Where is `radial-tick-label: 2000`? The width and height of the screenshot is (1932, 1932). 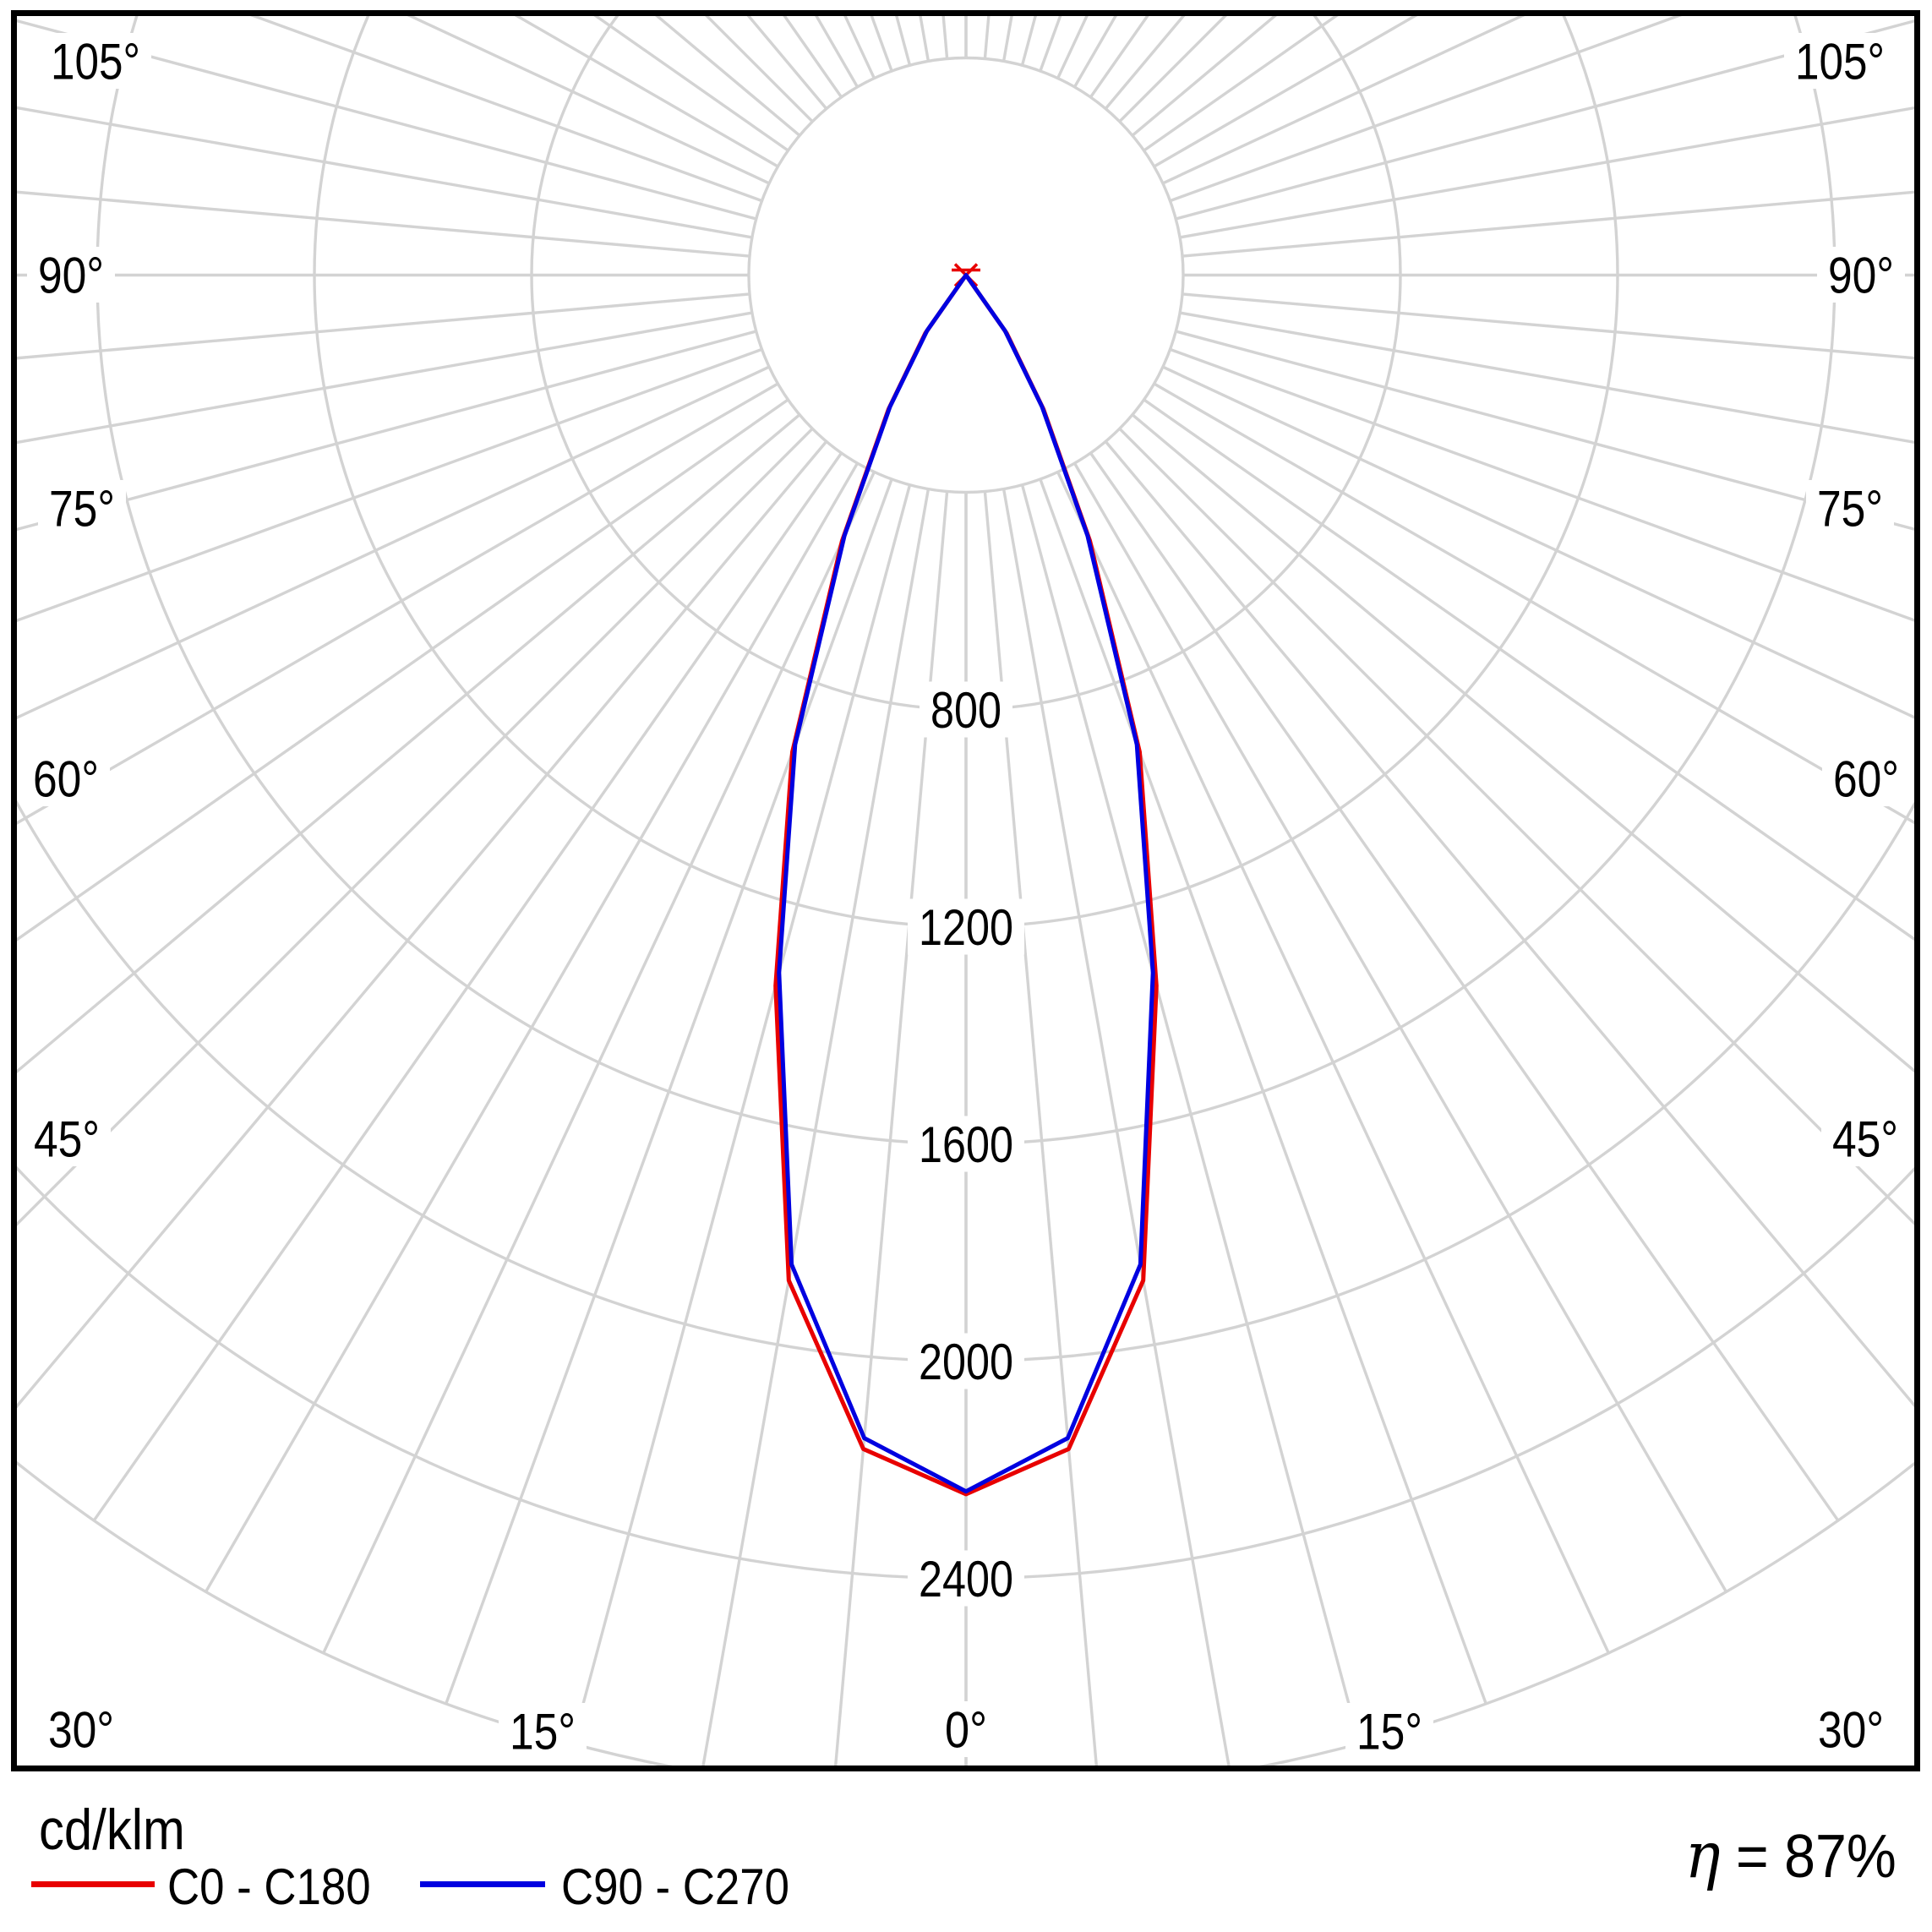 radial-tick-label: 2000 is located at coordinates (966, 1362).